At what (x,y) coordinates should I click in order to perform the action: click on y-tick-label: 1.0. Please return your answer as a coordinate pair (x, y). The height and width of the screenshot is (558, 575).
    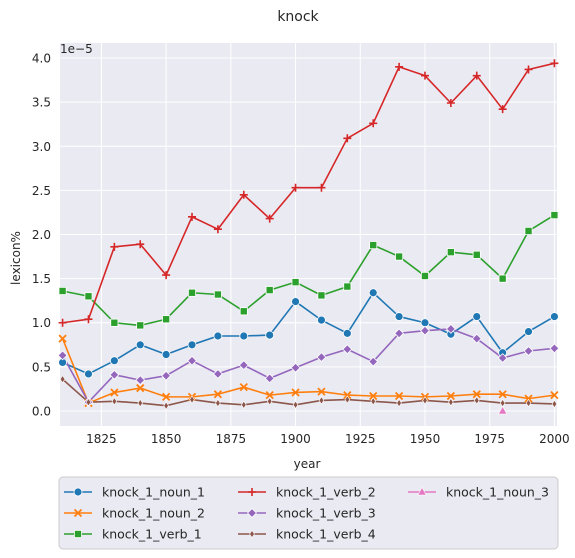
    Looking at the image, I should click on (41, 323).